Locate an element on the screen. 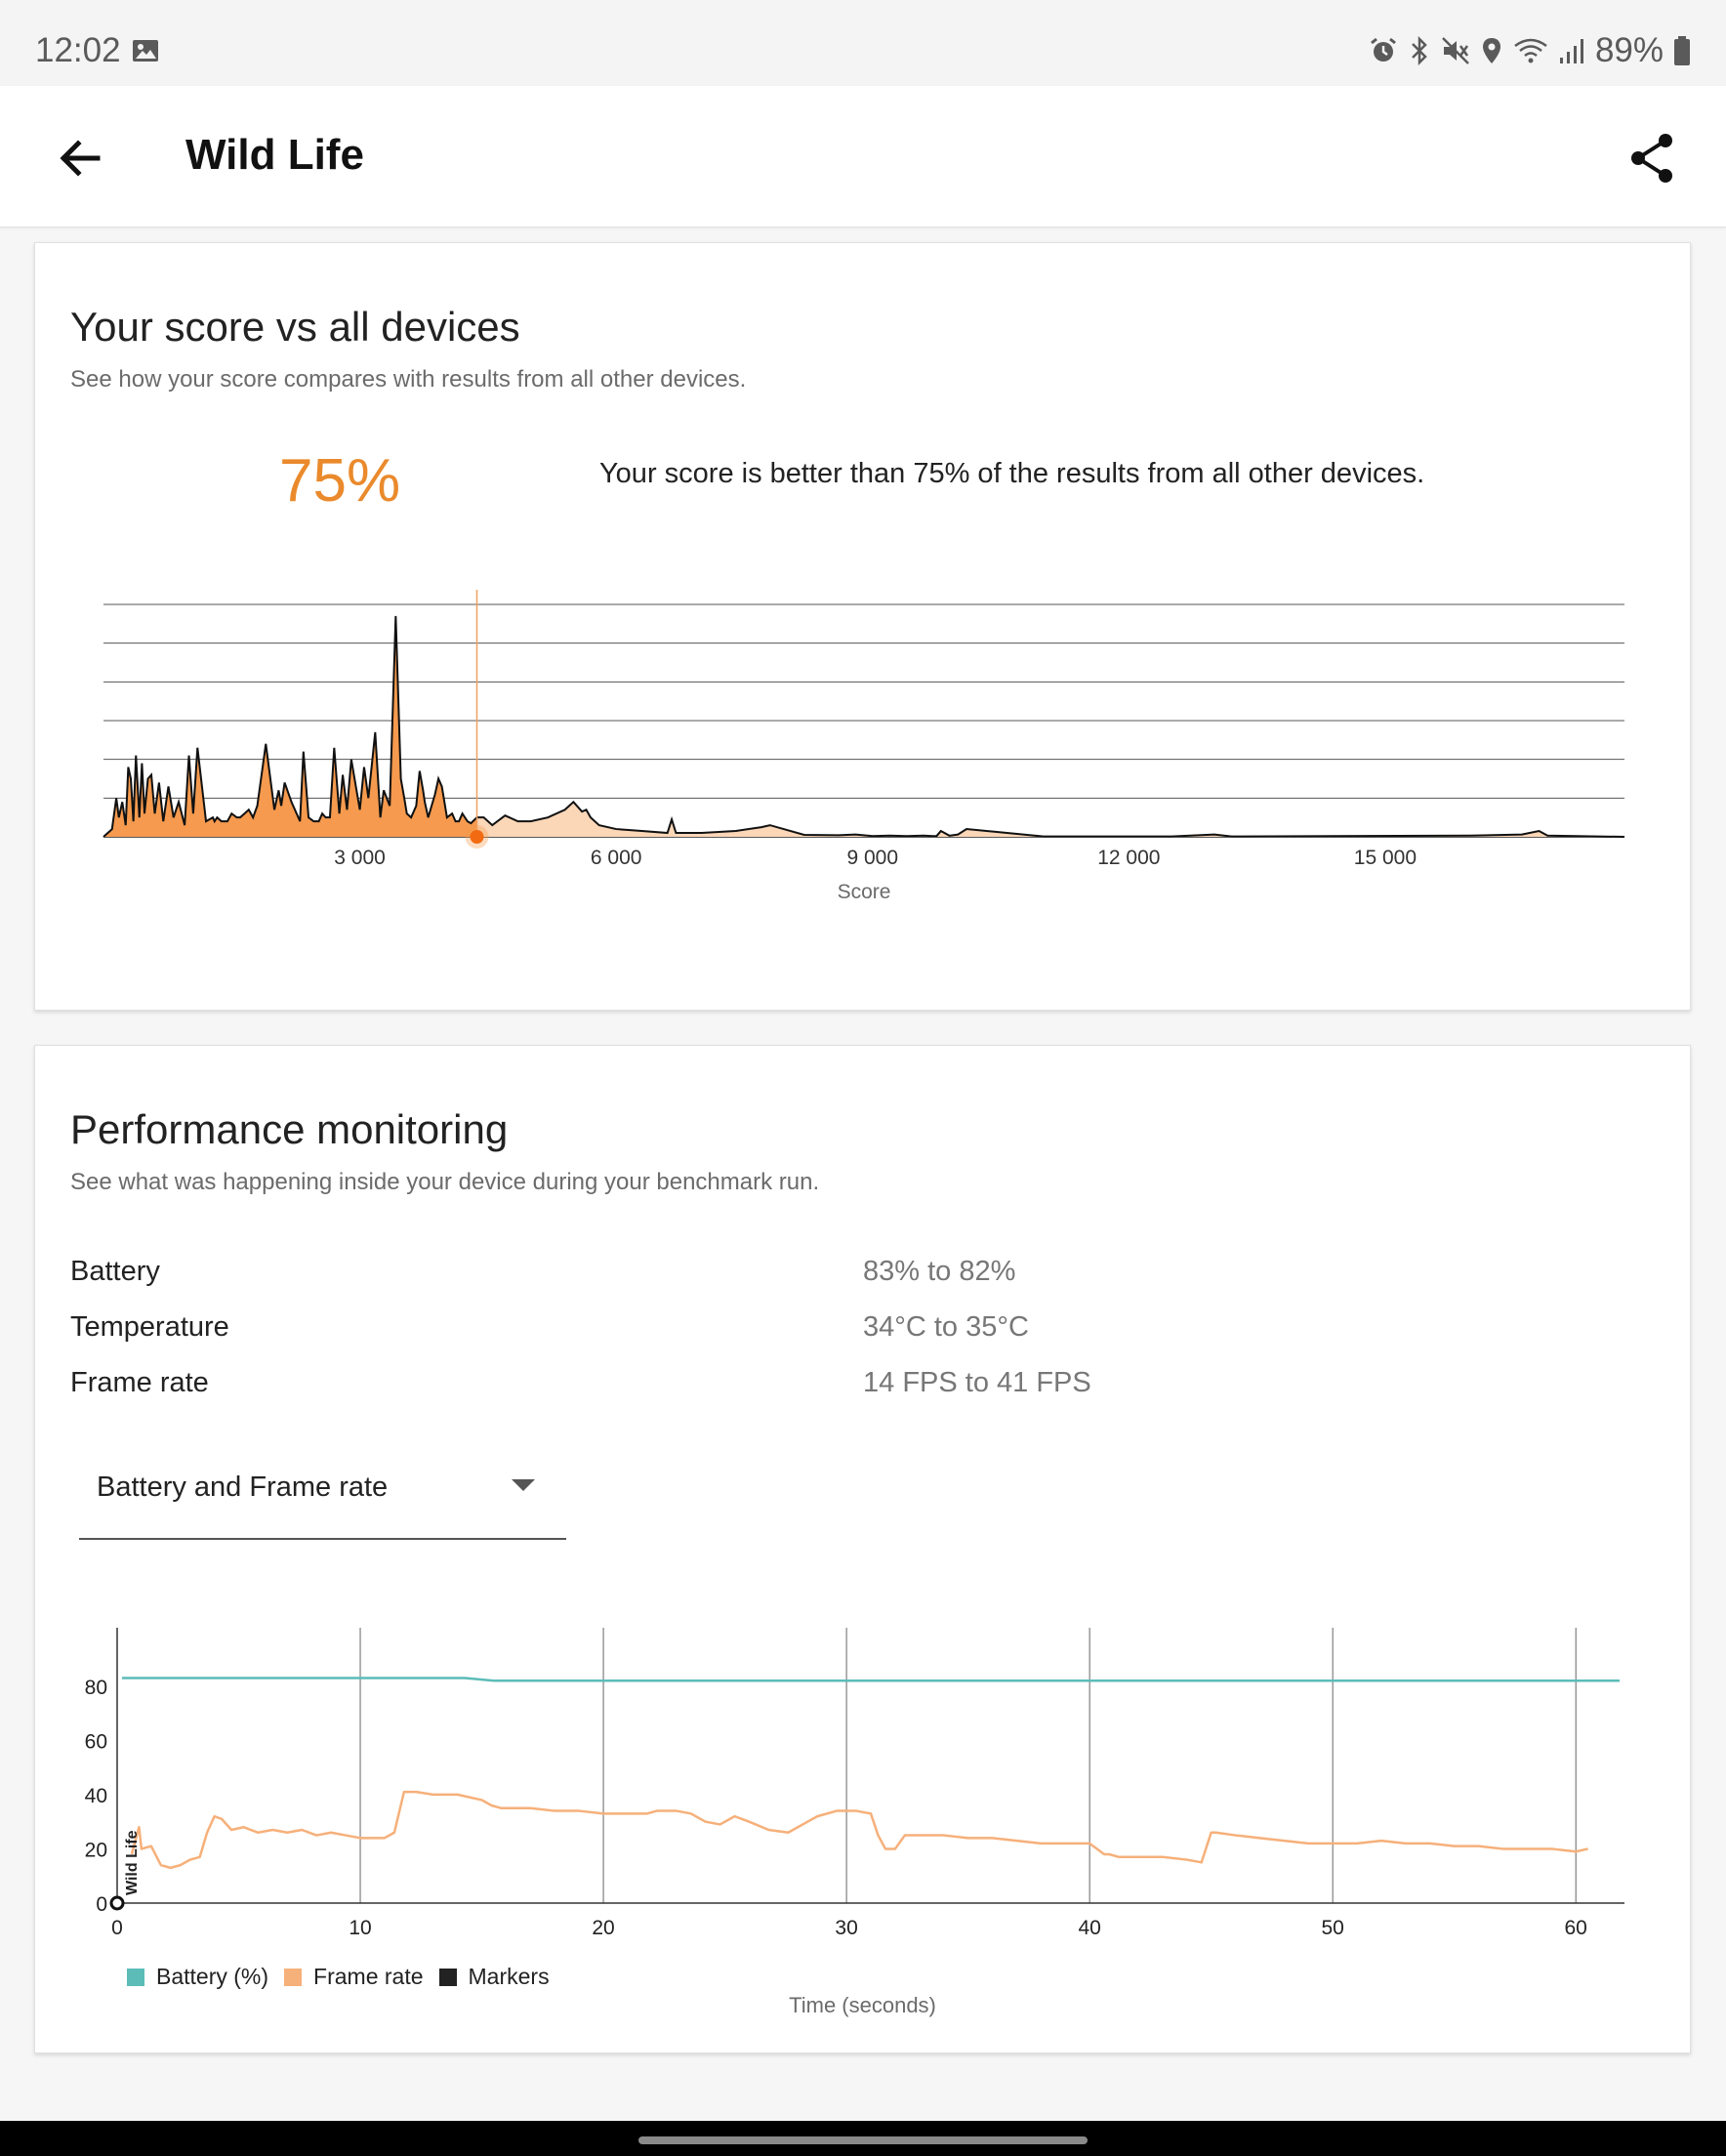 This screenshot has height=2156, width=1726. legend-swatch-battery is located at coordinates (135, 1977).